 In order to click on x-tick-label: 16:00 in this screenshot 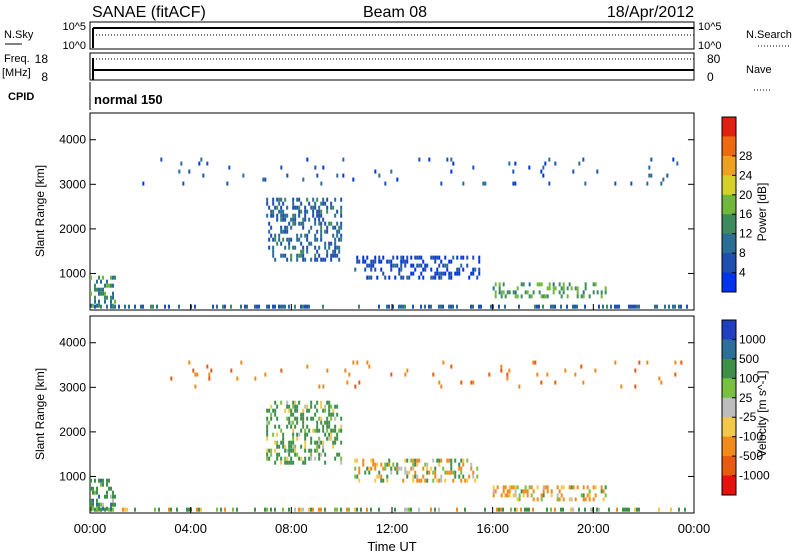, I will do `click(492, 528)`.